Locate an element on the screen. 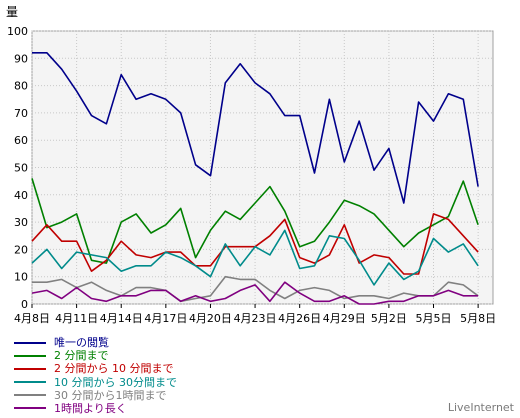 The width and height of the screenshot is (520, 418). legend-item: 2 分間から 10 分間まで is located at coordinates (95, 368).